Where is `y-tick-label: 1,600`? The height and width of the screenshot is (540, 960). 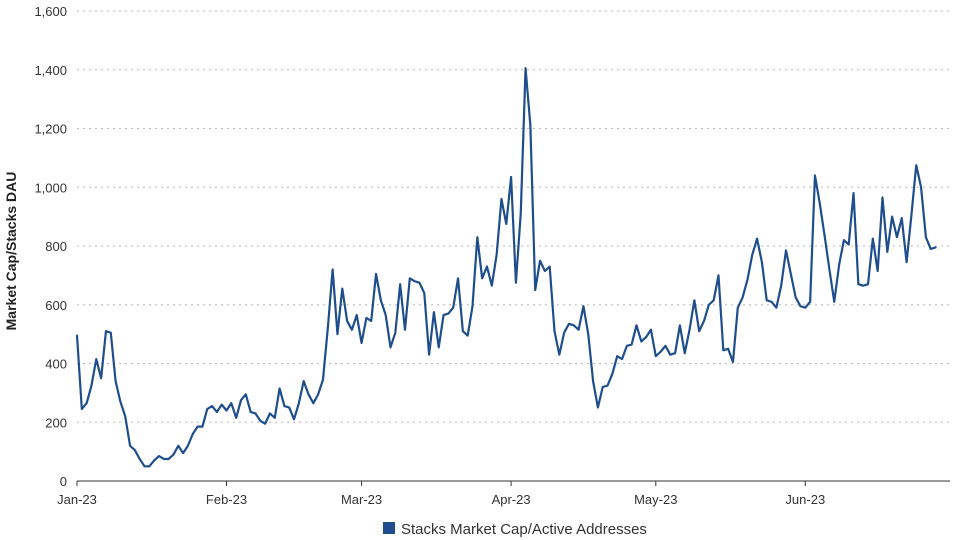
y-tick-label: 1,600 is located at coordinates (50, 11).